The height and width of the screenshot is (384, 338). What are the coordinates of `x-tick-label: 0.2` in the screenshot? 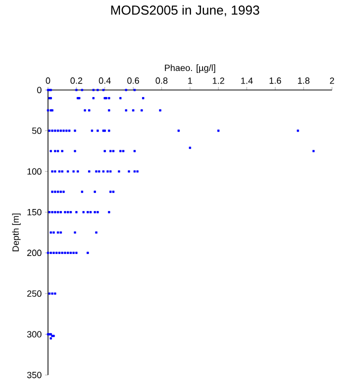 It's located at (76, 80).